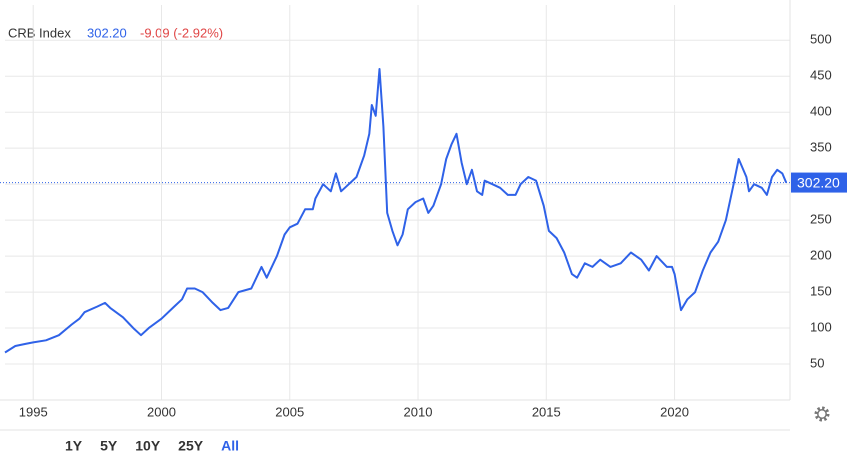  What do you see at coordinates (418, 411) in the screenshot?
I see `x-tick-label: 2010` at bounding box center [418, 411].